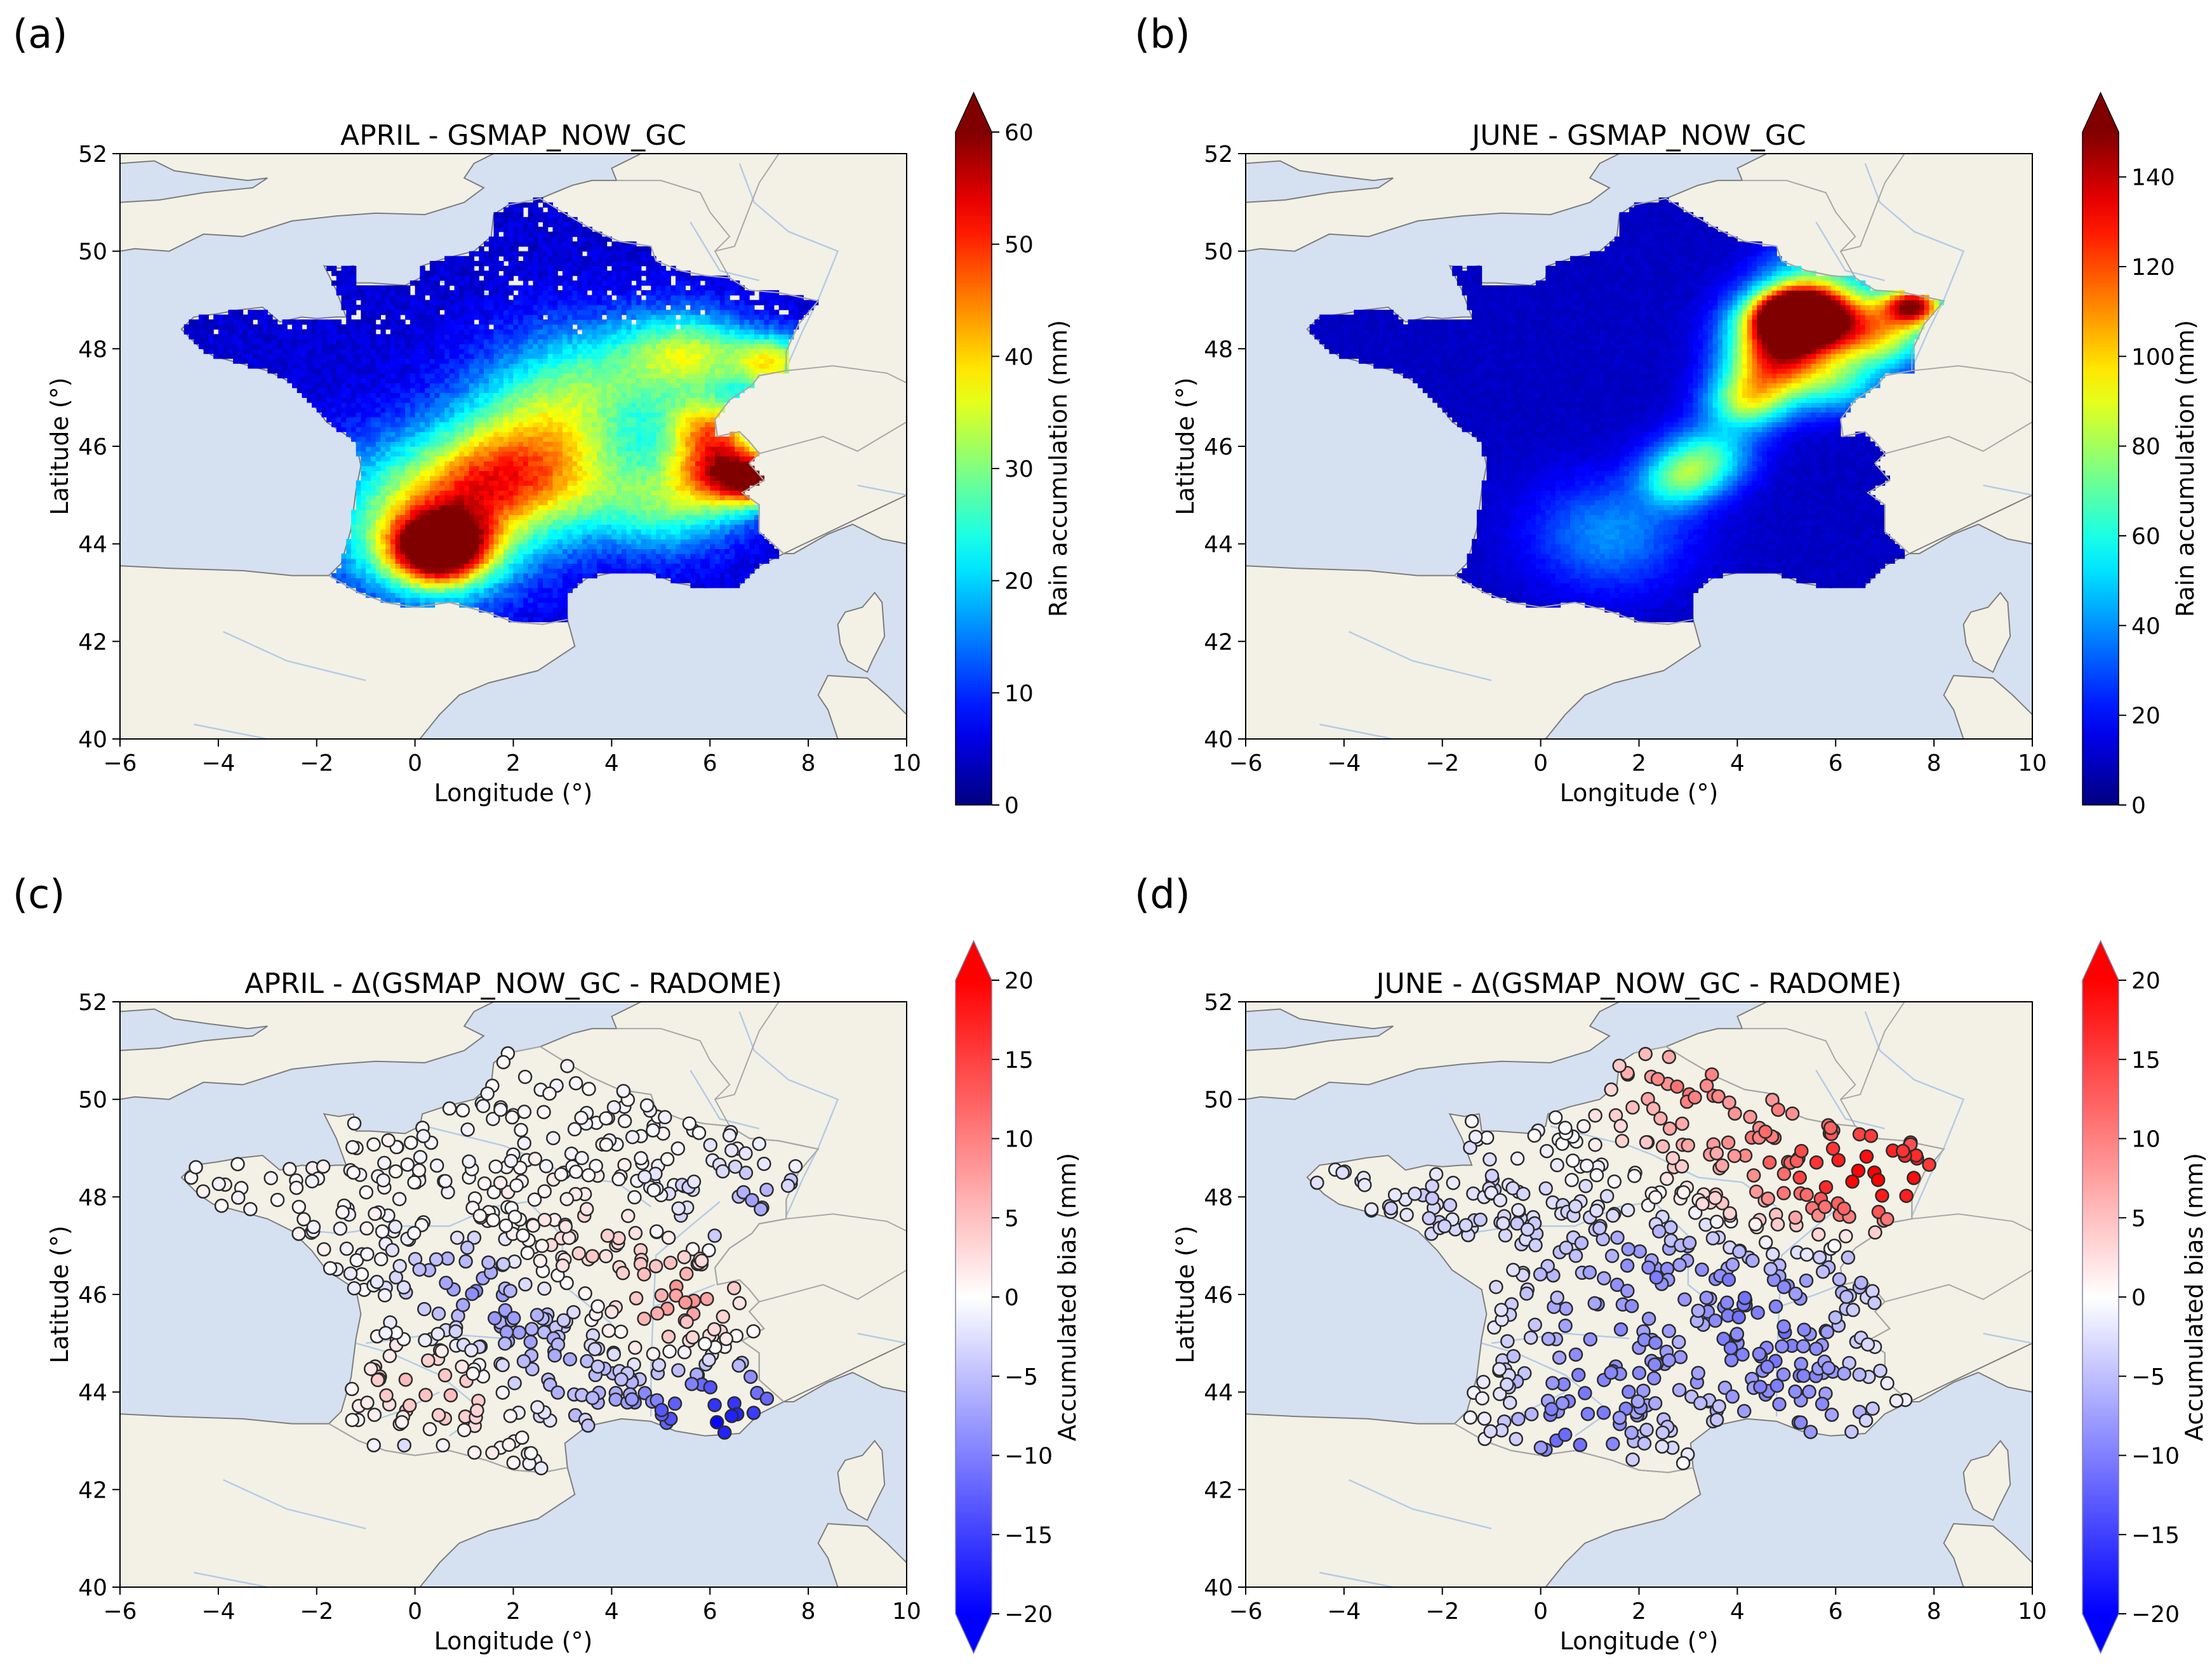 This screenshot has width=2212, height=1676. I want to click on x-tick-label: −6, so click(1245, 1612).